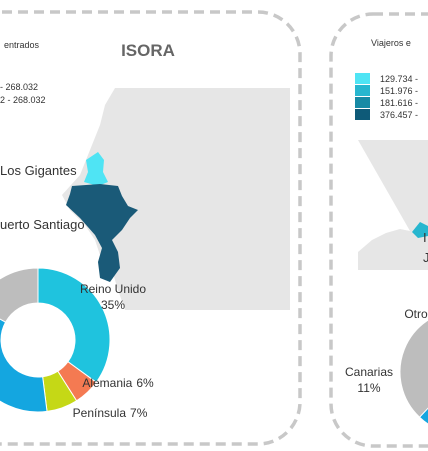 This screenshot has width=428, height=451. What do you see at coordinates (100, 413) in the screenshot?
I see `slice-category: Península` at bounding box center [100, 413].